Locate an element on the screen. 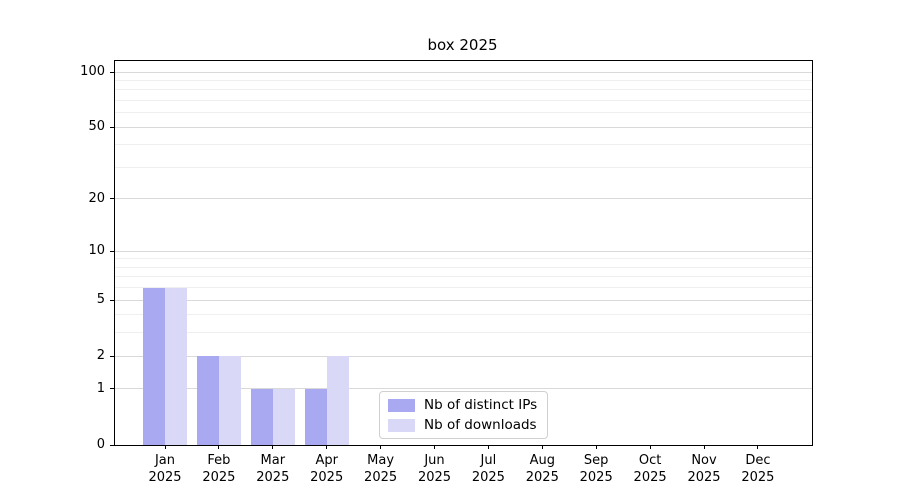 The image size is (900, 500). x-axis-tick-label: Jun 2025 is located at coordinates (435, 469).